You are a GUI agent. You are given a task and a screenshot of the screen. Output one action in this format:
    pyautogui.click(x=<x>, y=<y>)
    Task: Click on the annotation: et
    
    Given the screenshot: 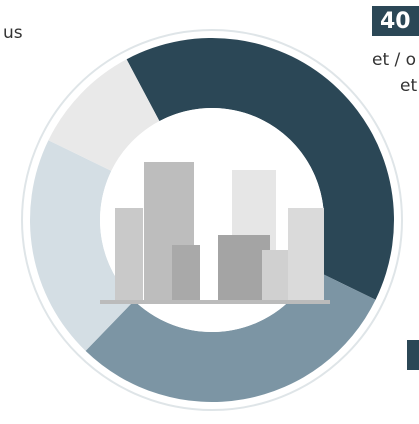 What is the action you would take?
    pyautogui.click(x=408, y=86)
    